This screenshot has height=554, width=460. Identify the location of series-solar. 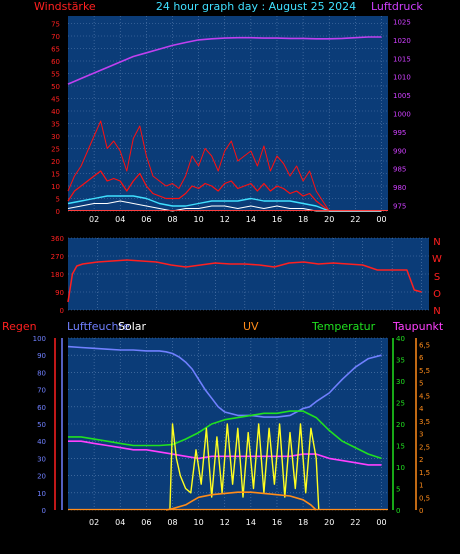
(244, 467).